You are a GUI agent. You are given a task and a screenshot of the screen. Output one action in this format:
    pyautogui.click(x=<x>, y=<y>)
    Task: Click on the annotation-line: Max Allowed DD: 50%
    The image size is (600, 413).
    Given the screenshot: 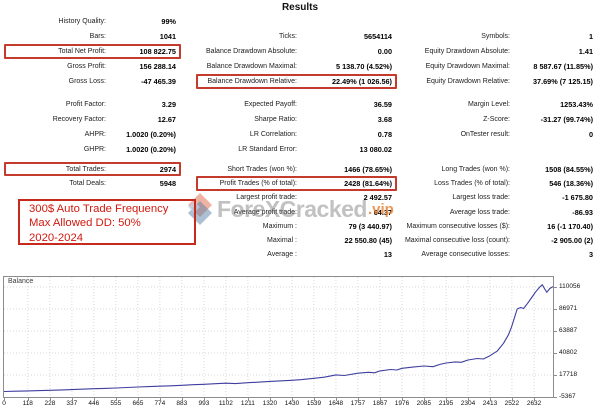 What is the action you would take?
    pyautogui.click(x=85, y=223)
    